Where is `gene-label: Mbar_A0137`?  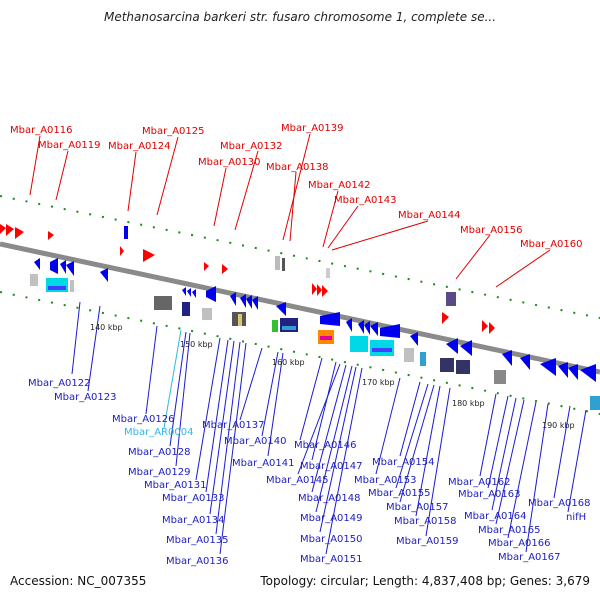 gene-label: Mbar_A0137 is located at coordinates (233, 425).